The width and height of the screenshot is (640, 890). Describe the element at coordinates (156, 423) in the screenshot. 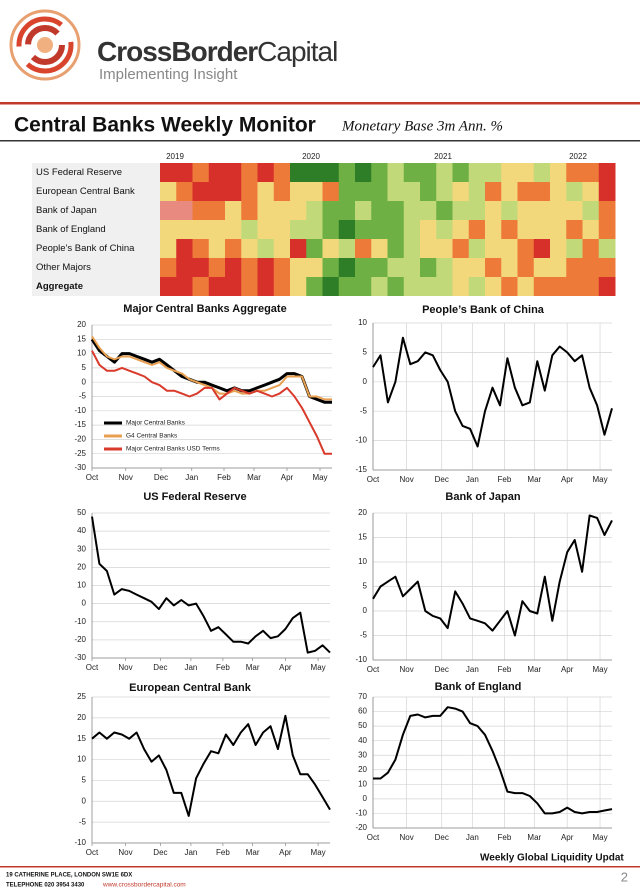

I see `legend-label: Major Central Banks` at that location.